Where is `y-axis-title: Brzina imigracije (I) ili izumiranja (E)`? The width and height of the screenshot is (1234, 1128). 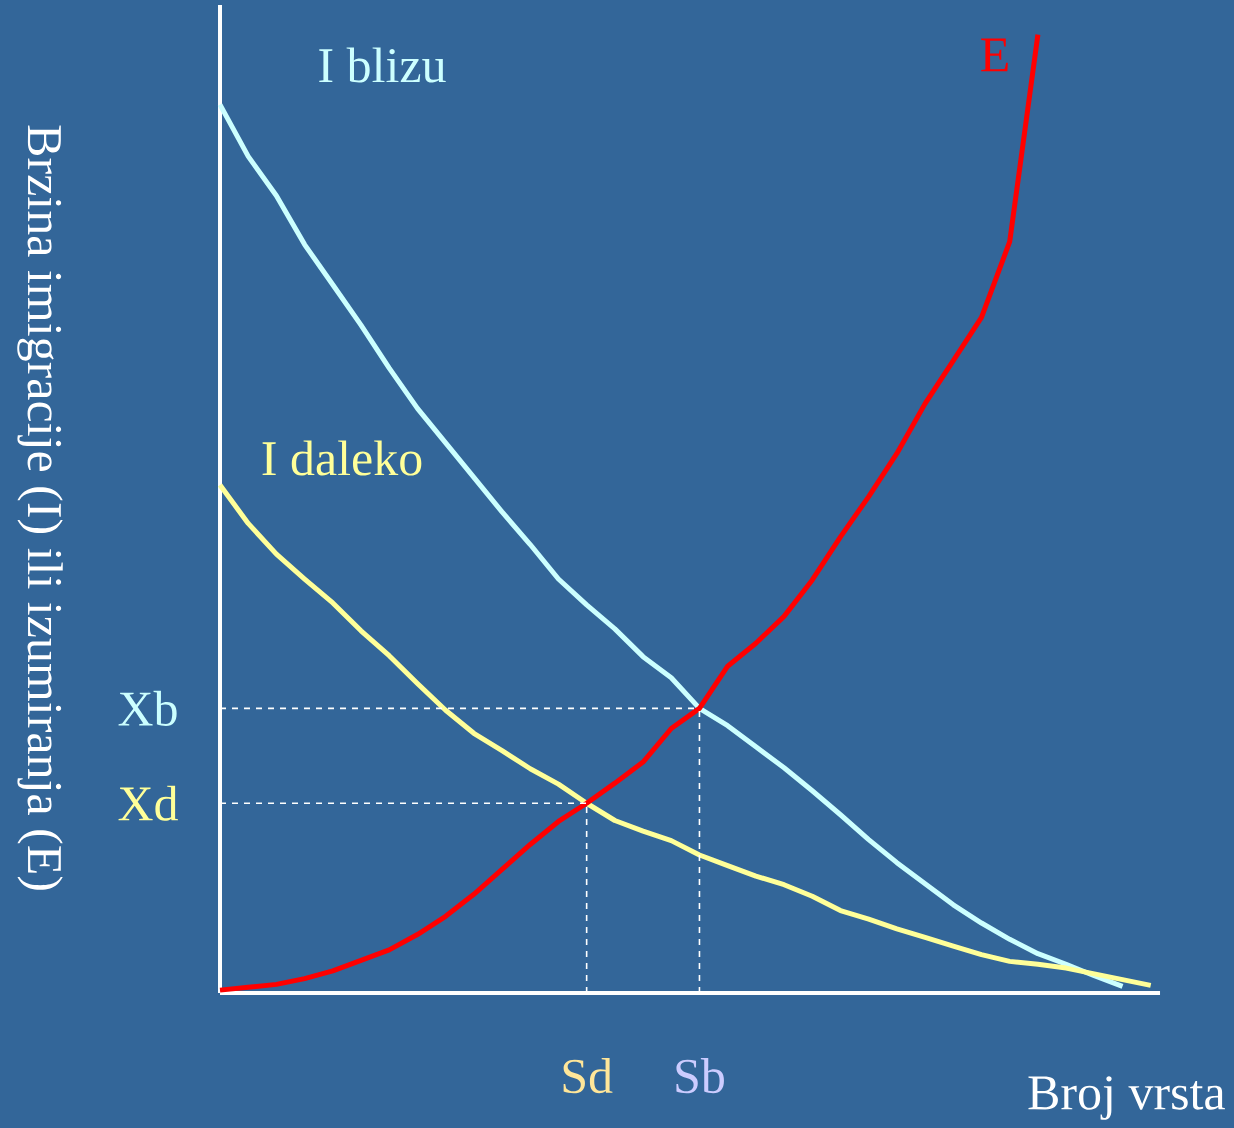
y-axis-title: Brzina imigracije (I) ili izumiranja (E) is located at coordinates (40, 507).